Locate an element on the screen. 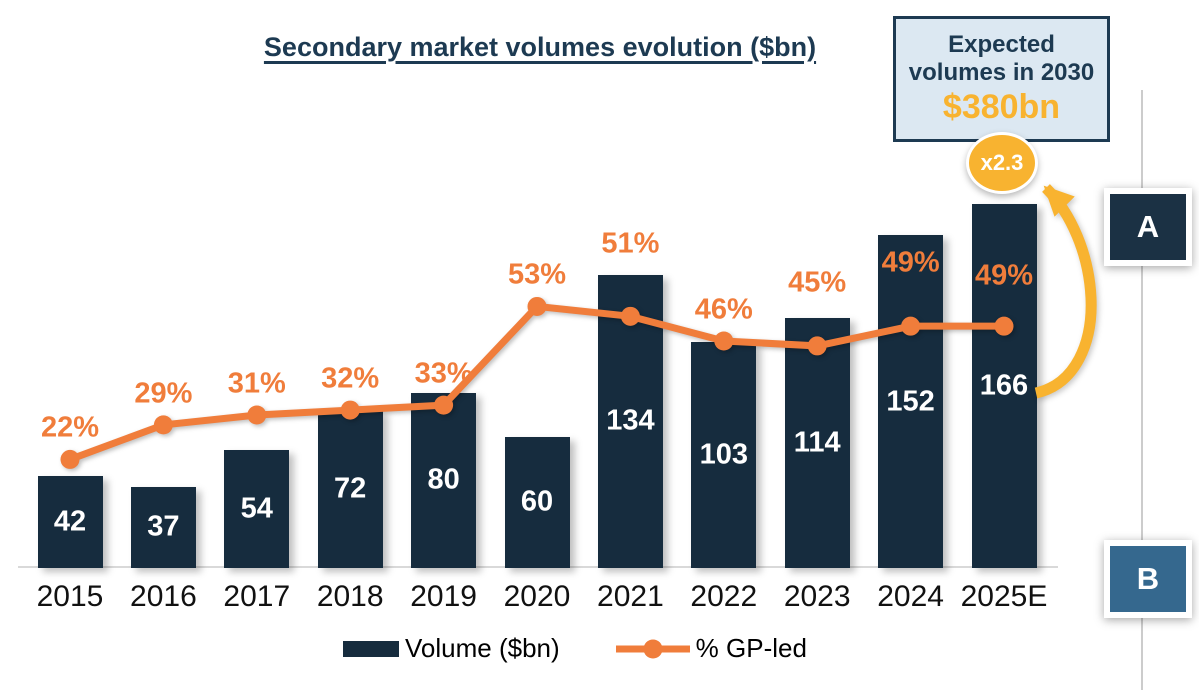 This screenshot has height=696, width=1199. x-tick-2025E: 2025E is located at coordinates (1004, 596).